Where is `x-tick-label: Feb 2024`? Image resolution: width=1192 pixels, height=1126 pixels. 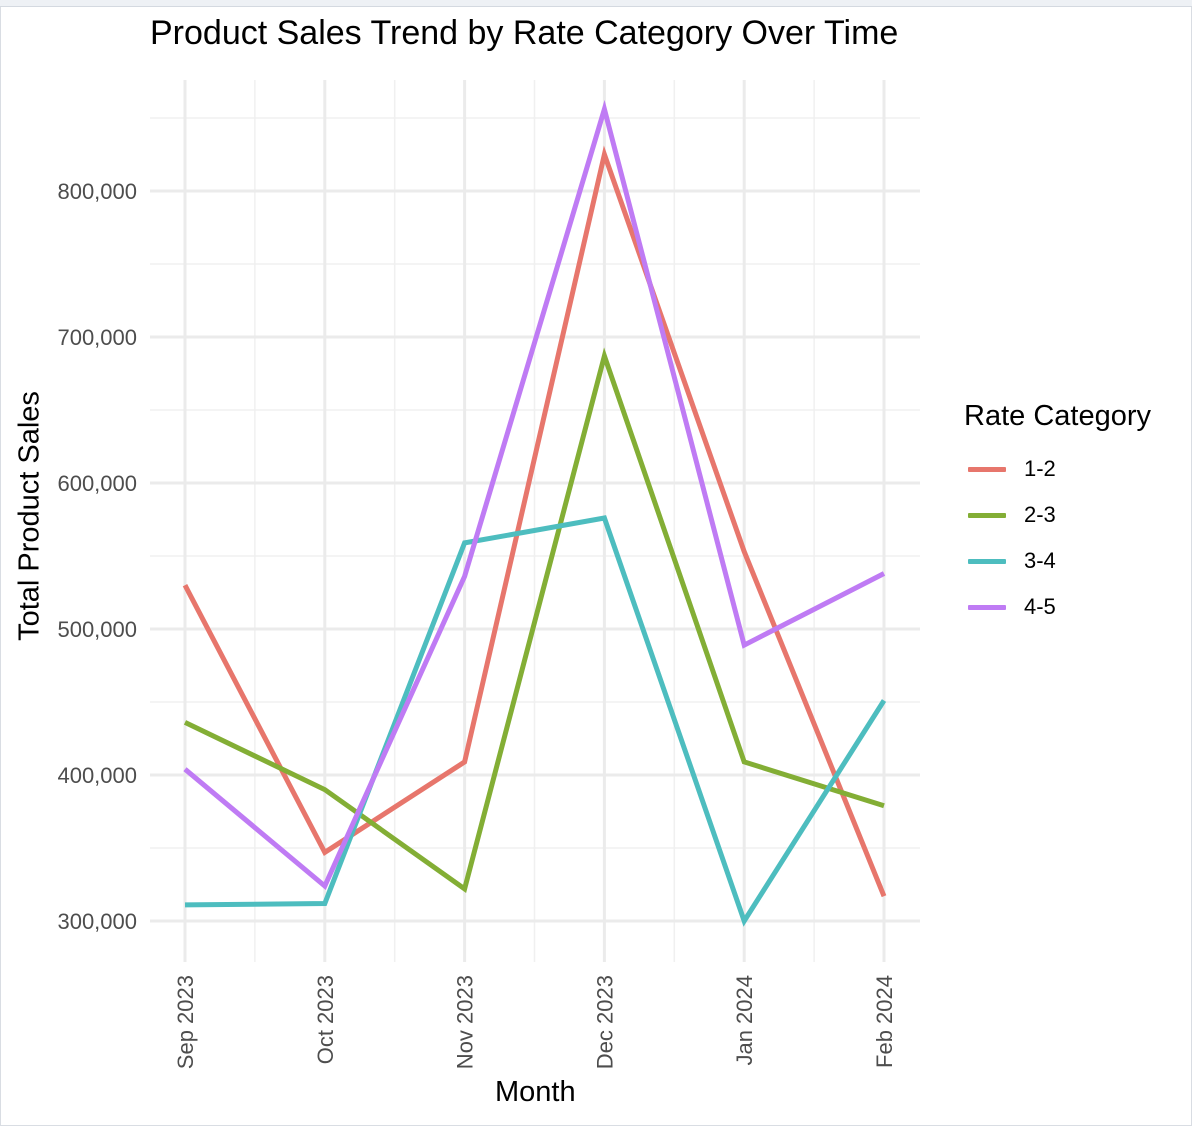 x-tick-label: Feb 2024 is located at coordinates (884, 1021).